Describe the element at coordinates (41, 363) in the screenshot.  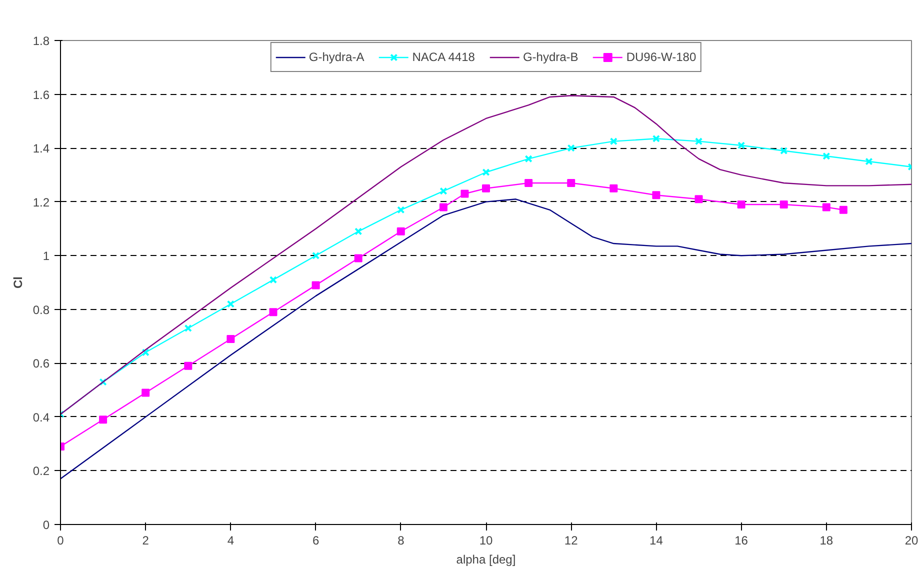
I see `y-tick-label: 0.6` at that location.